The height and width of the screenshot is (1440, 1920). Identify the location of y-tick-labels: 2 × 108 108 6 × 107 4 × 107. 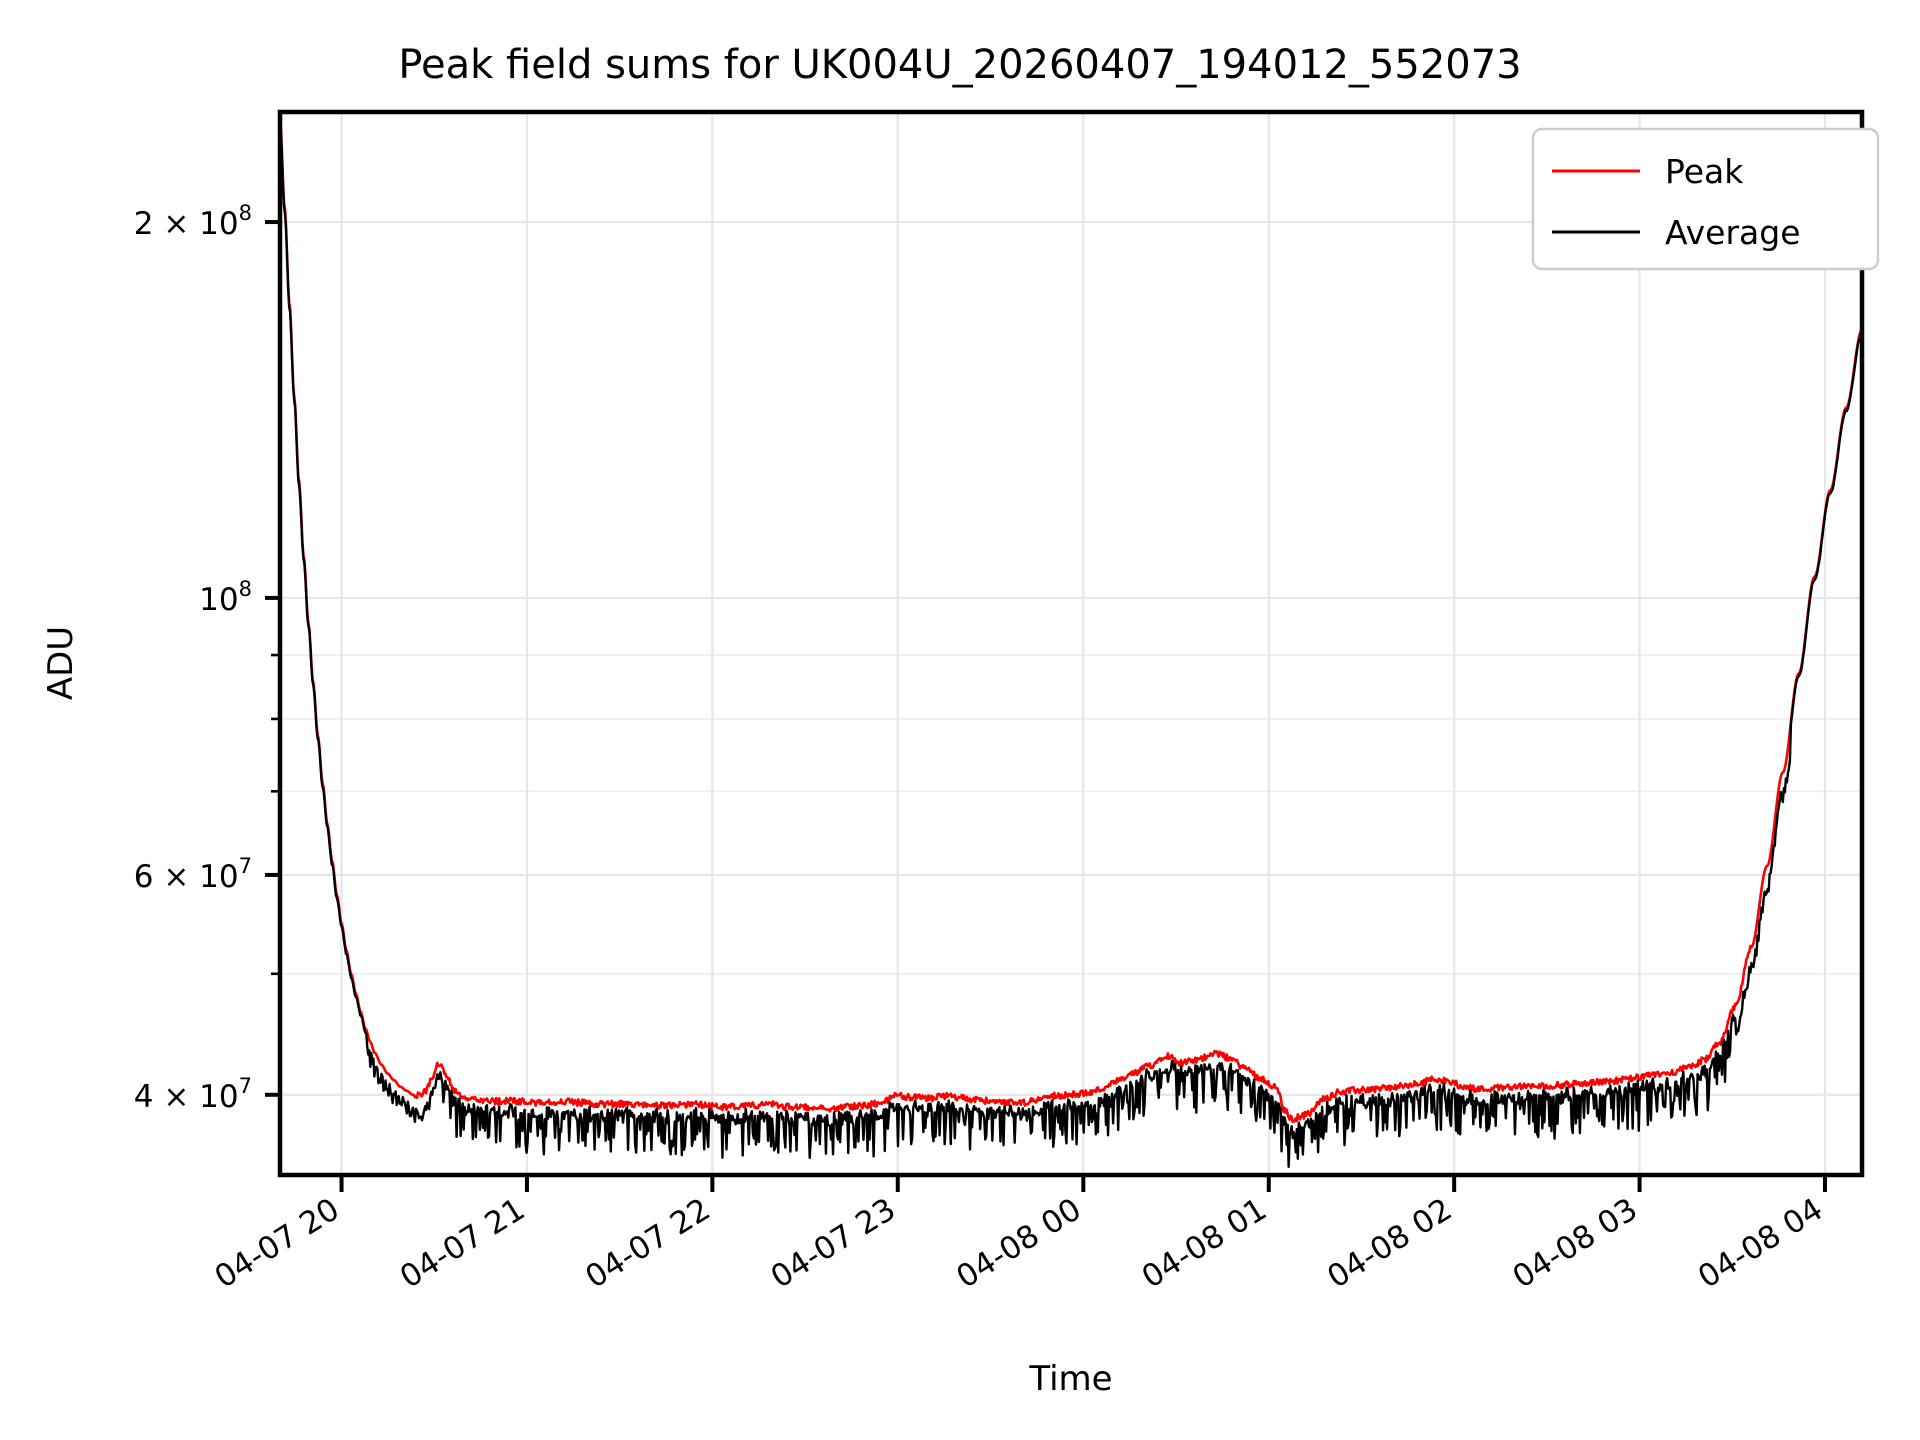
(193, 658).